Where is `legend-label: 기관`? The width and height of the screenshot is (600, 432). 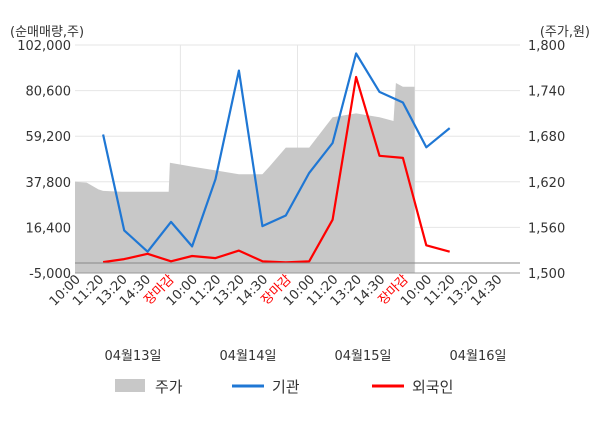 legend-label: 기관 is located at coordinates (286, 387).